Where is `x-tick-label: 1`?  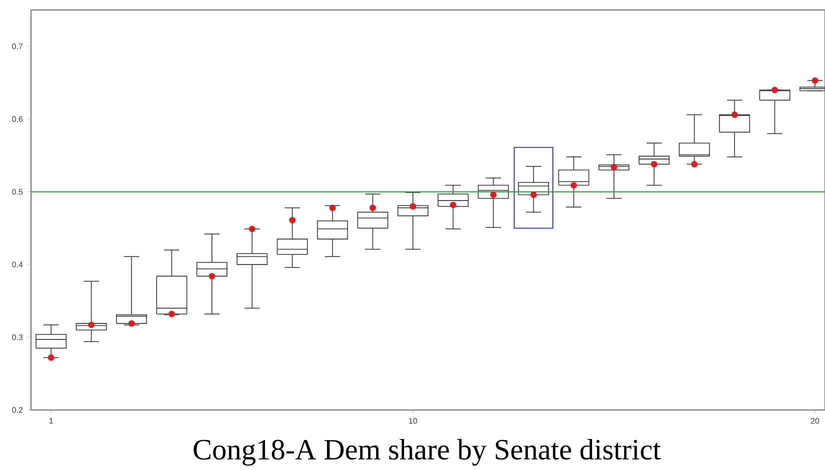 x-tick-label: 1 is located at coordinates (51, 421).